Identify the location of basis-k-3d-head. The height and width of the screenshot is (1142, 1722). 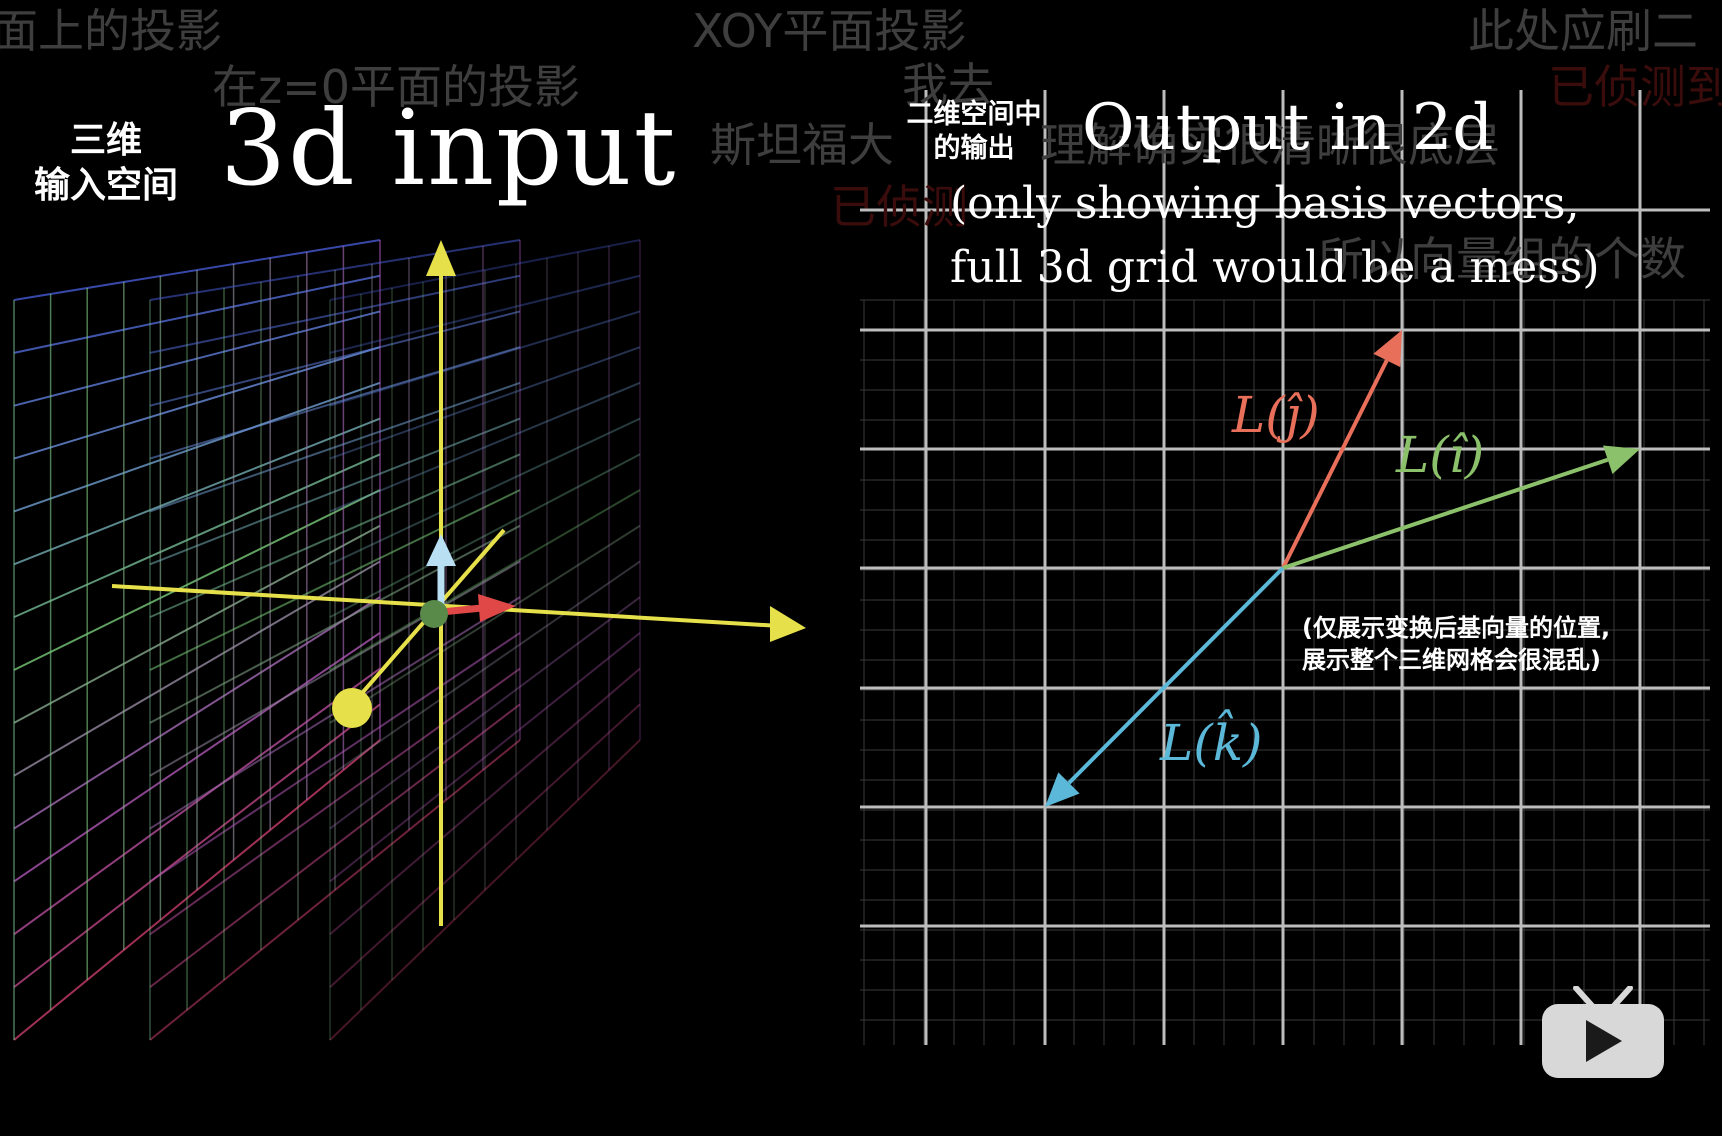
(441, 550).